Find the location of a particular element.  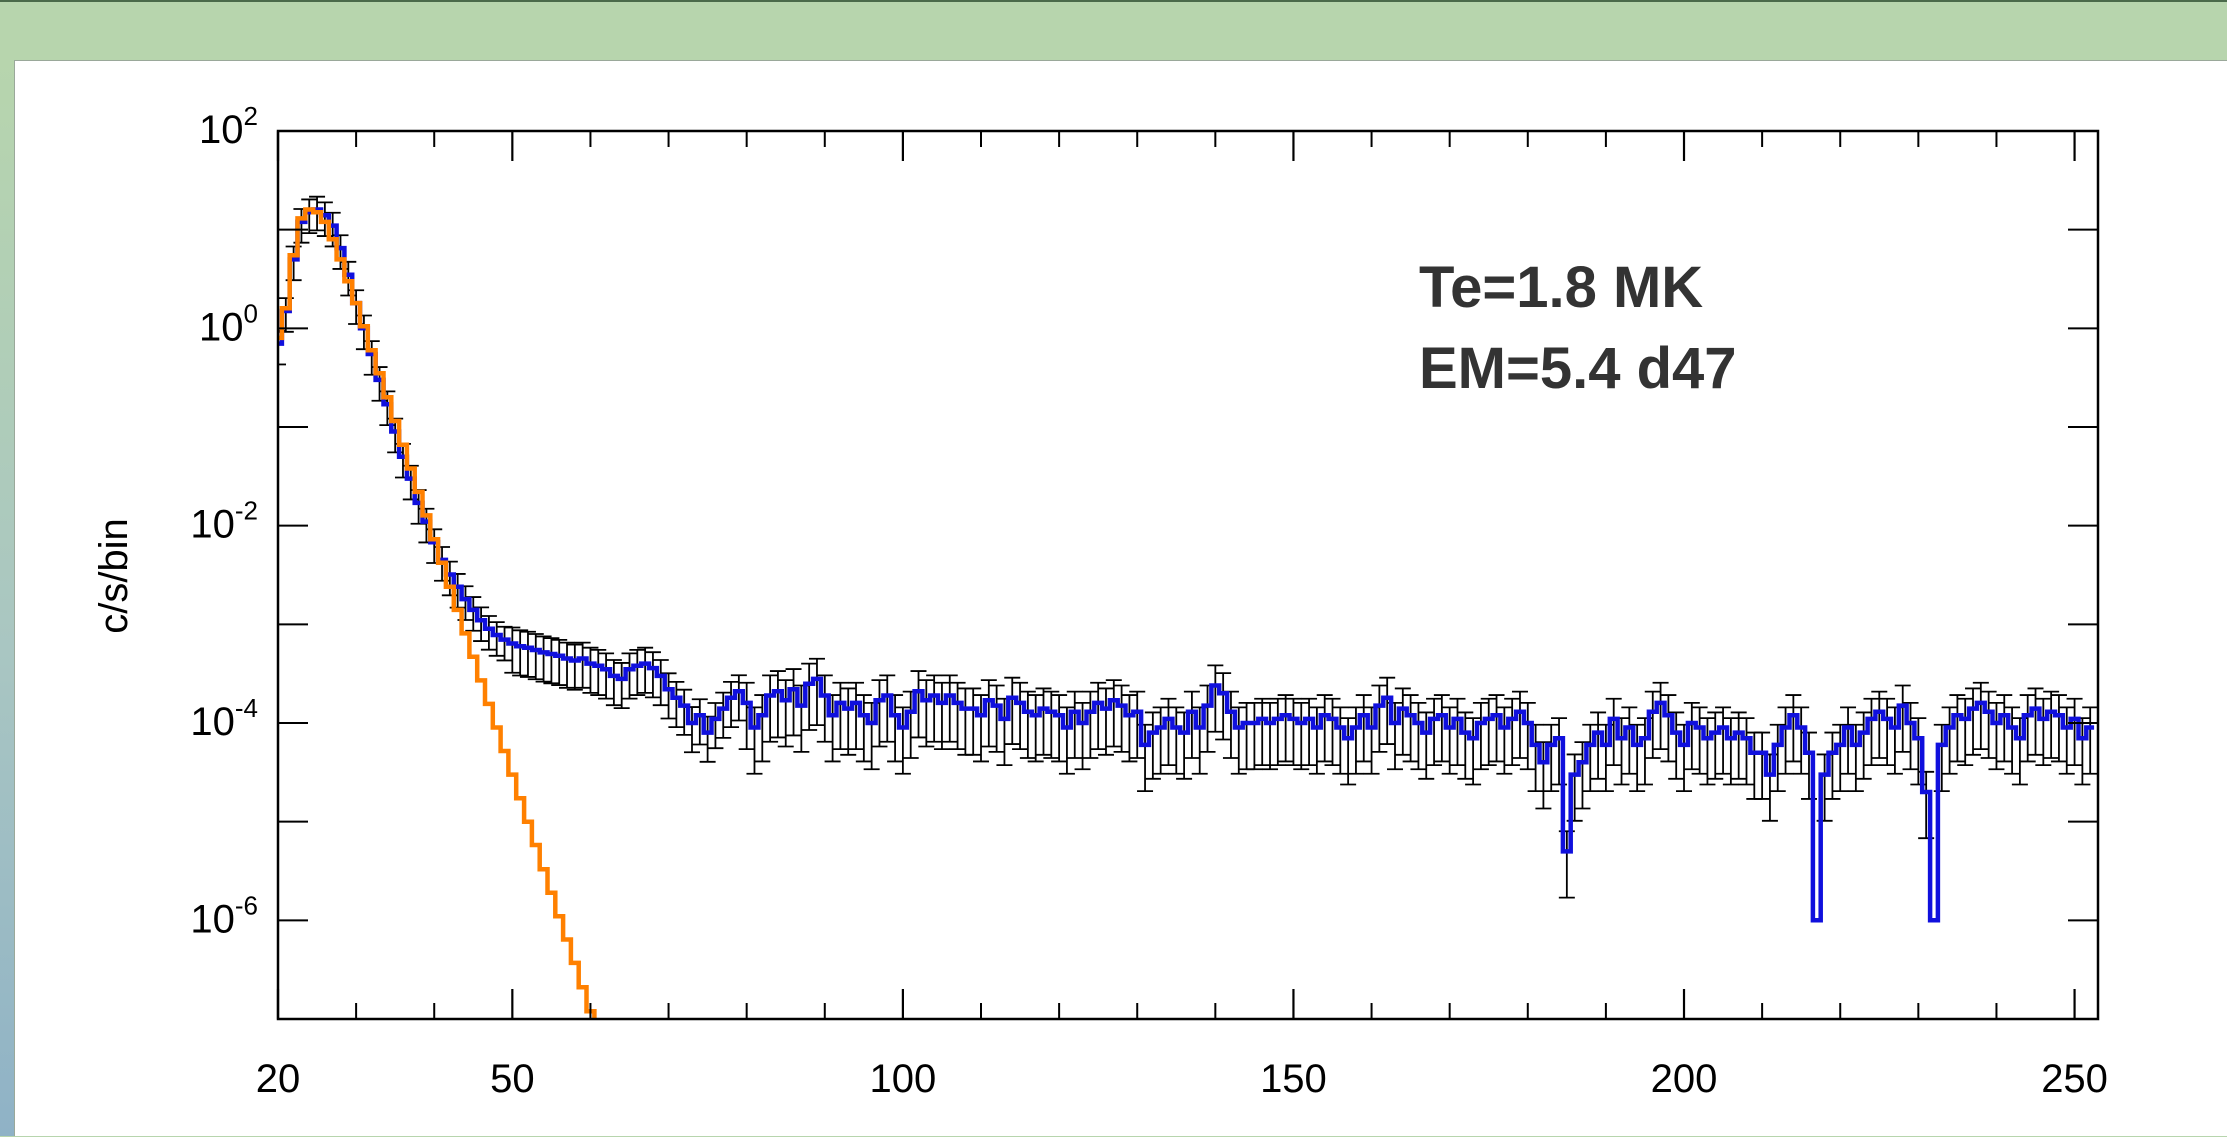

x-tick-label-250: 250 is located at coordinates (2074, 1079).